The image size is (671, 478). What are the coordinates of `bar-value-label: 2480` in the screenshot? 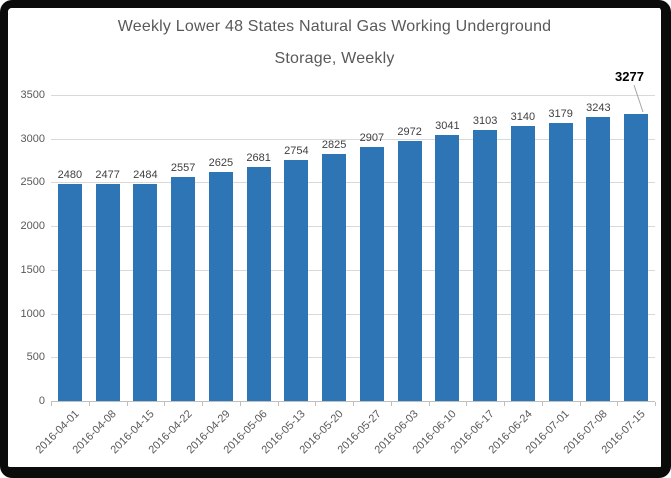 It's located at (70, 175).